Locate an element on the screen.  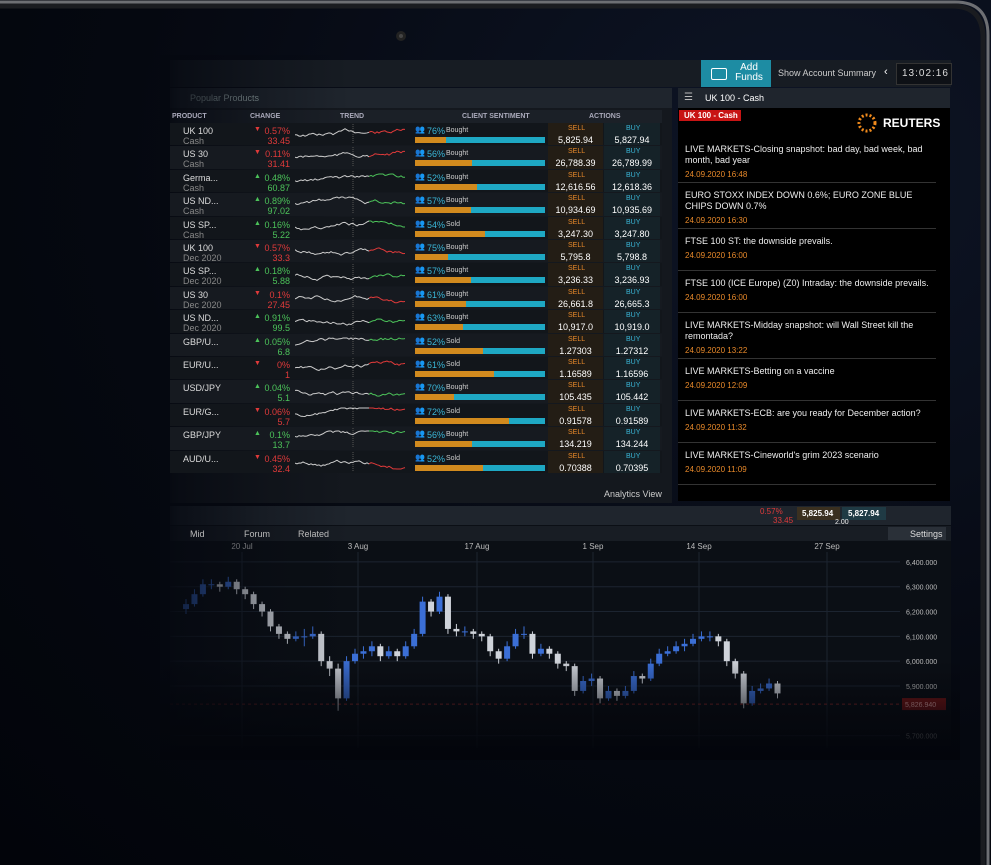
chart-tab: Forum is located at coordinates (257, 534).